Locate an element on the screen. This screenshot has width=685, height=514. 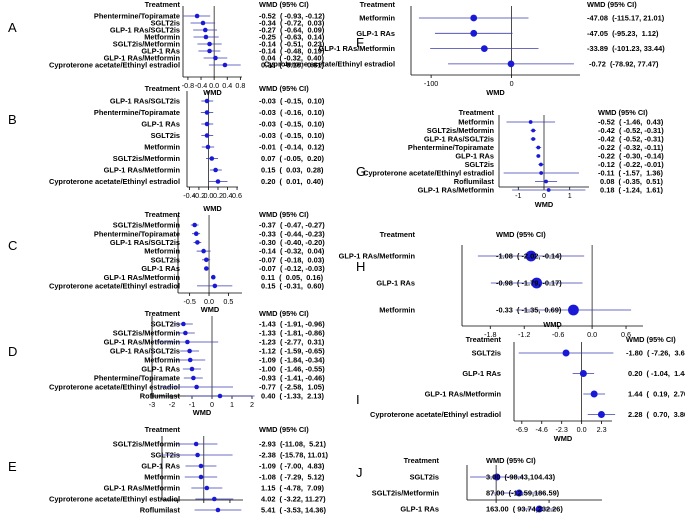
panel-letter: J is located at coordinates (359, 472).